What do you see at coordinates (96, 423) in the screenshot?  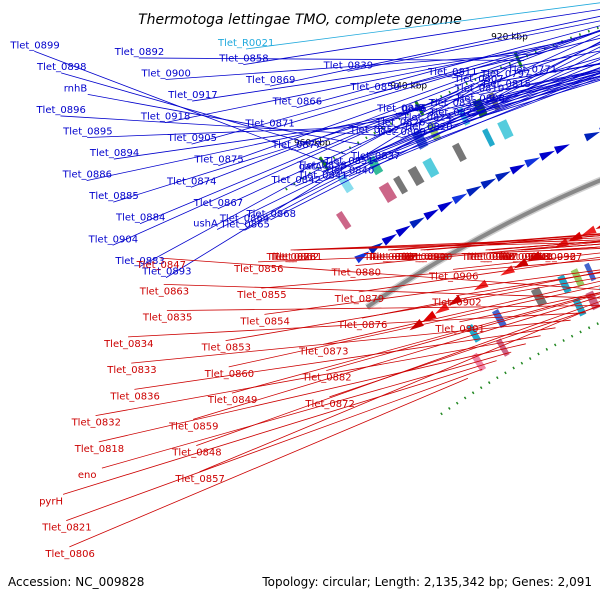 I see `reverse-gene-label: Tlet_0832` at bounding box center [96, 423].